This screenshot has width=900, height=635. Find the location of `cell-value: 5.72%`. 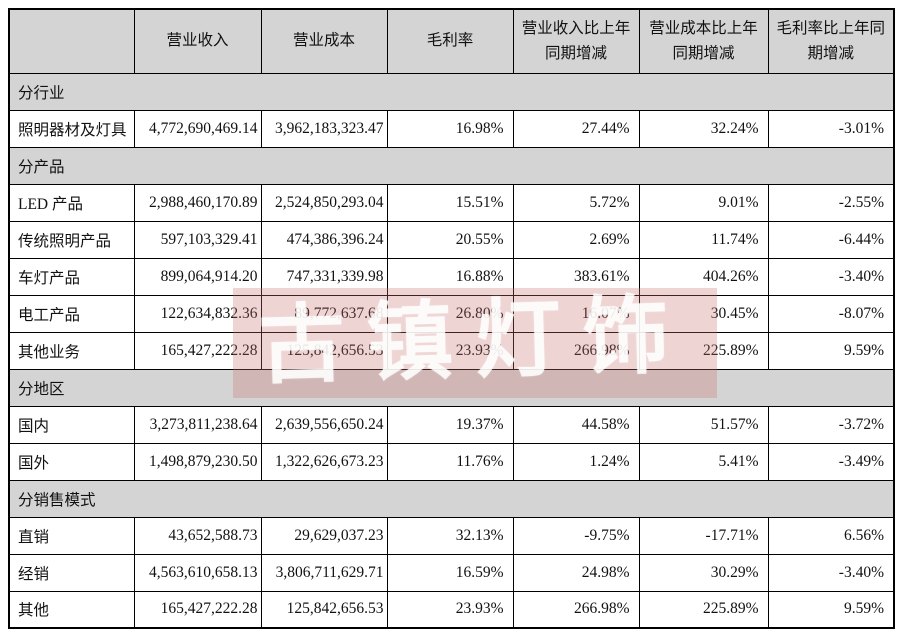

cell-value: 5.72% is located at coordinates (576, 202).